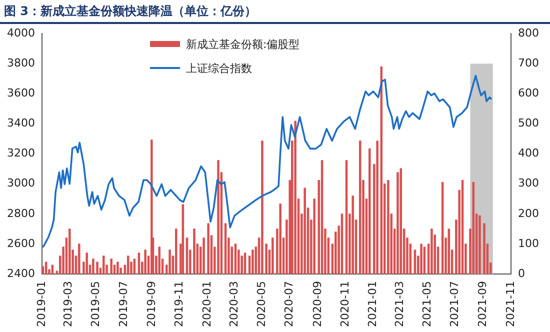  What do you see at coordinates (529, 93) in the screenshot?
I see `y2-tick-label: 600` at bounding box center [529, 93].